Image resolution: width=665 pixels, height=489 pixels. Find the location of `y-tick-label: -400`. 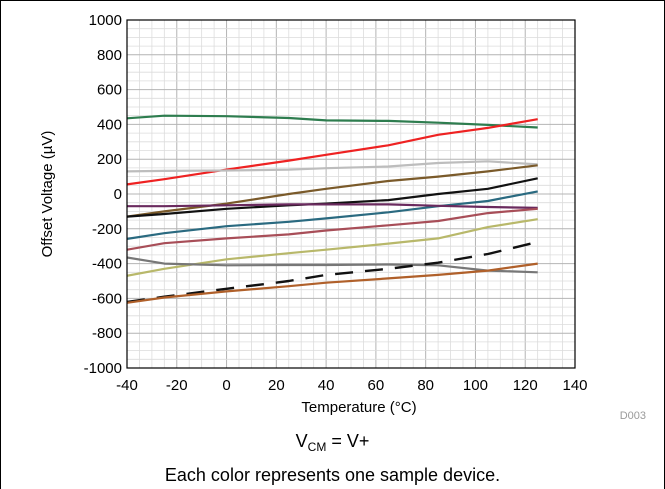

y-tick-label: -400 is located at coordinates (107, 264).